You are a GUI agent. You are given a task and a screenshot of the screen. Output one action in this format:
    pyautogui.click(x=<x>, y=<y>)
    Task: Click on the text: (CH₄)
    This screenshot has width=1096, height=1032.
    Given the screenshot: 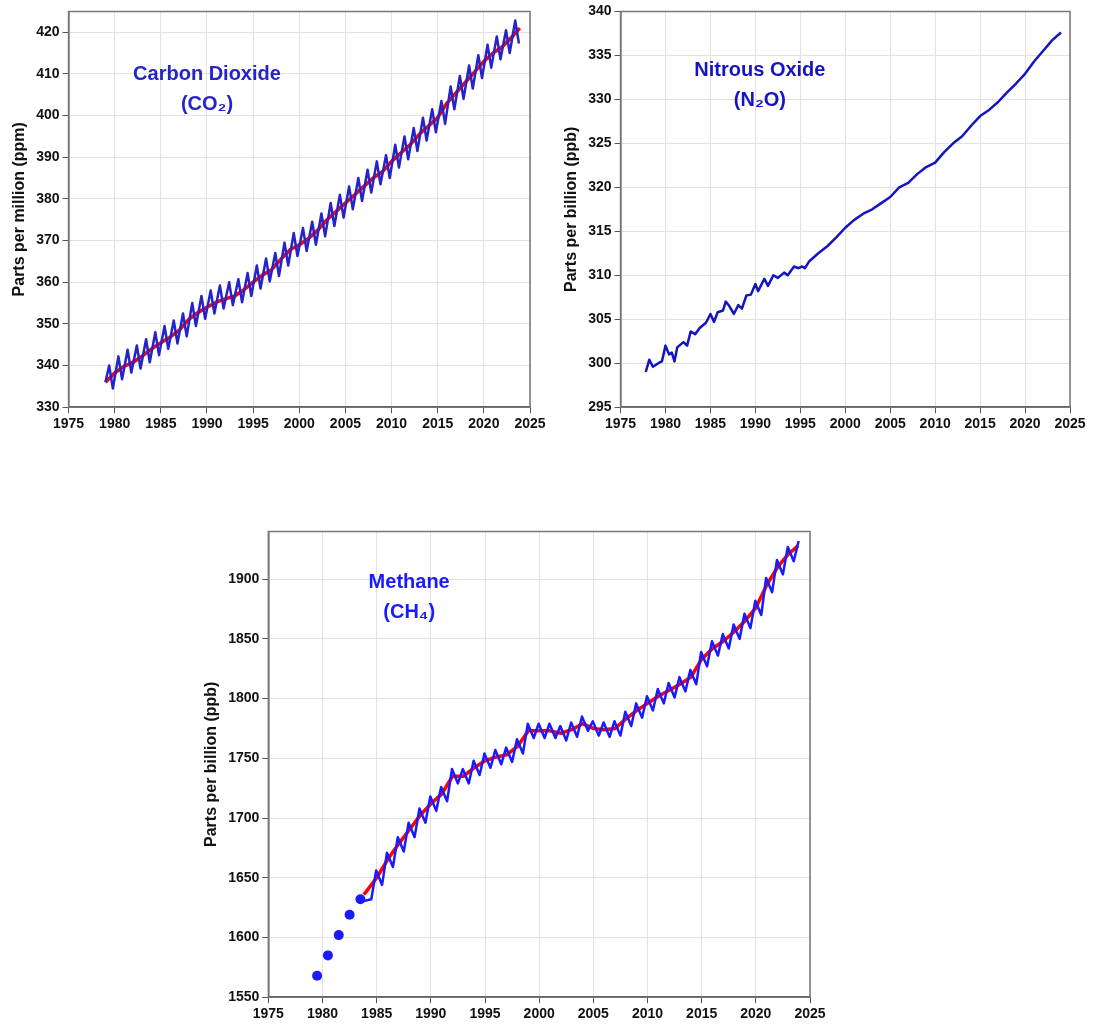 What is the action you would take?
    pyautogui.click(x=409, y=611)
    